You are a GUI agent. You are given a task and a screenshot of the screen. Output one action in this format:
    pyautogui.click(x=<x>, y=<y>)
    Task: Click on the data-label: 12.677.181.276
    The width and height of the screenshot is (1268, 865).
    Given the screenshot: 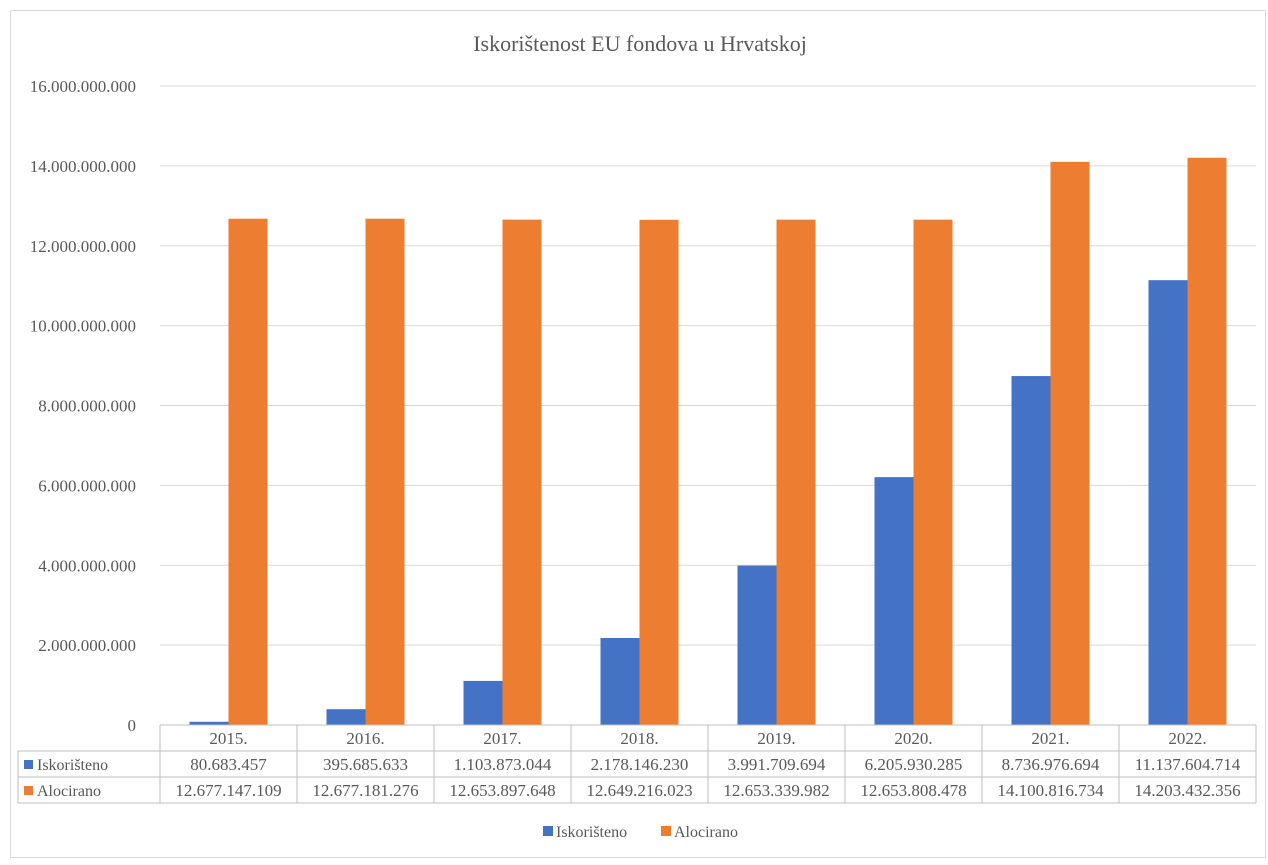 What is the action you would take?
    pyautogui.click(x=365, y=790)
    